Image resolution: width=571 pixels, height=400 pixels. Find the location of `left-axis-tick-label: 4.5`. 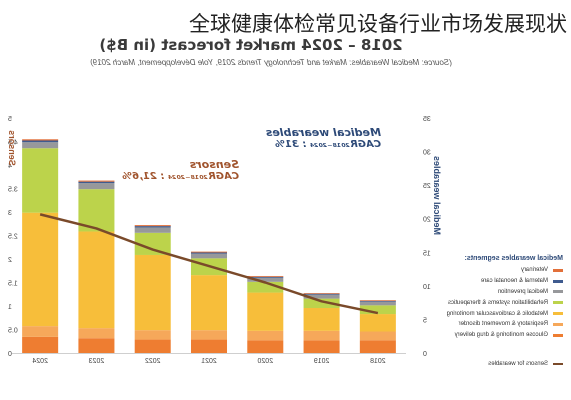

left-axis-tick-label: 4.5 is located at coordinates (13, 143).